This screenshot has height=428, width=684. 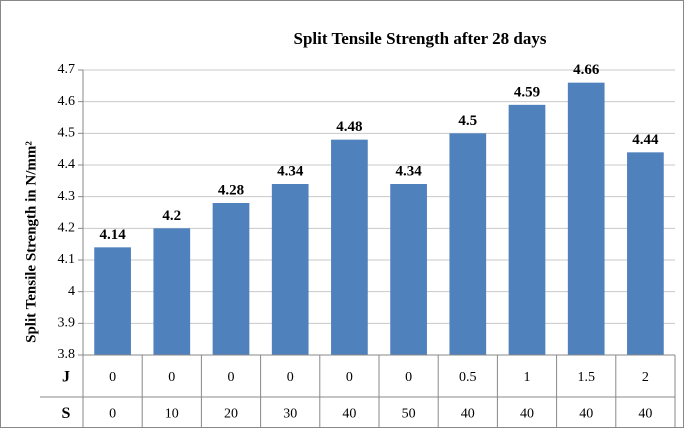 What do you see at coordinates (67, 323) in the screenshot?
I see `y-tick-label: 3.9` at bounding box center [67, 323].